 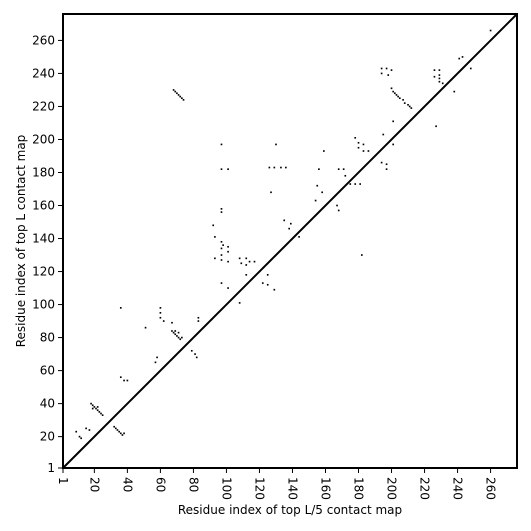 I want to click on x-tick-label: 200, so click(x=392, y=488).